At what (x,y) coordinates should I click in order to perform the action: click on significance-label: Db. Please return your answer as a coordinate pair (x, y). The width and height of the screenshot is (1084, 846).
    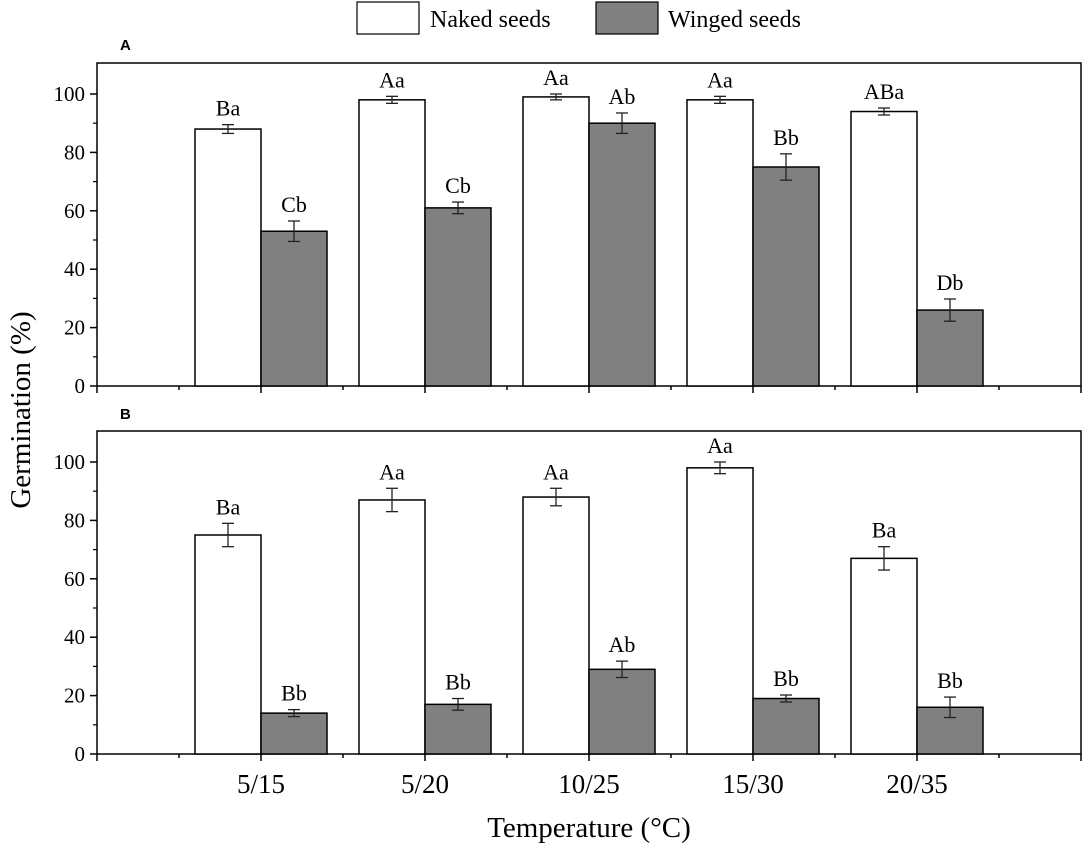
    Looking at the image, I should click on (950, 282).